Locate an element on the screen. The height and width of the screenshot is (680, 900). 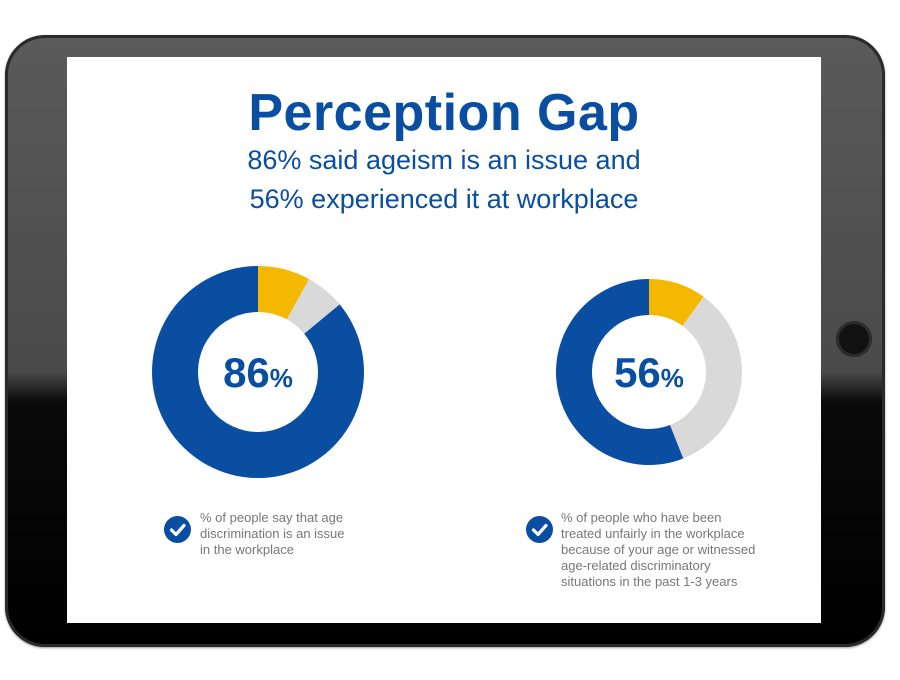
home-button is located at coordinates (854, 339).